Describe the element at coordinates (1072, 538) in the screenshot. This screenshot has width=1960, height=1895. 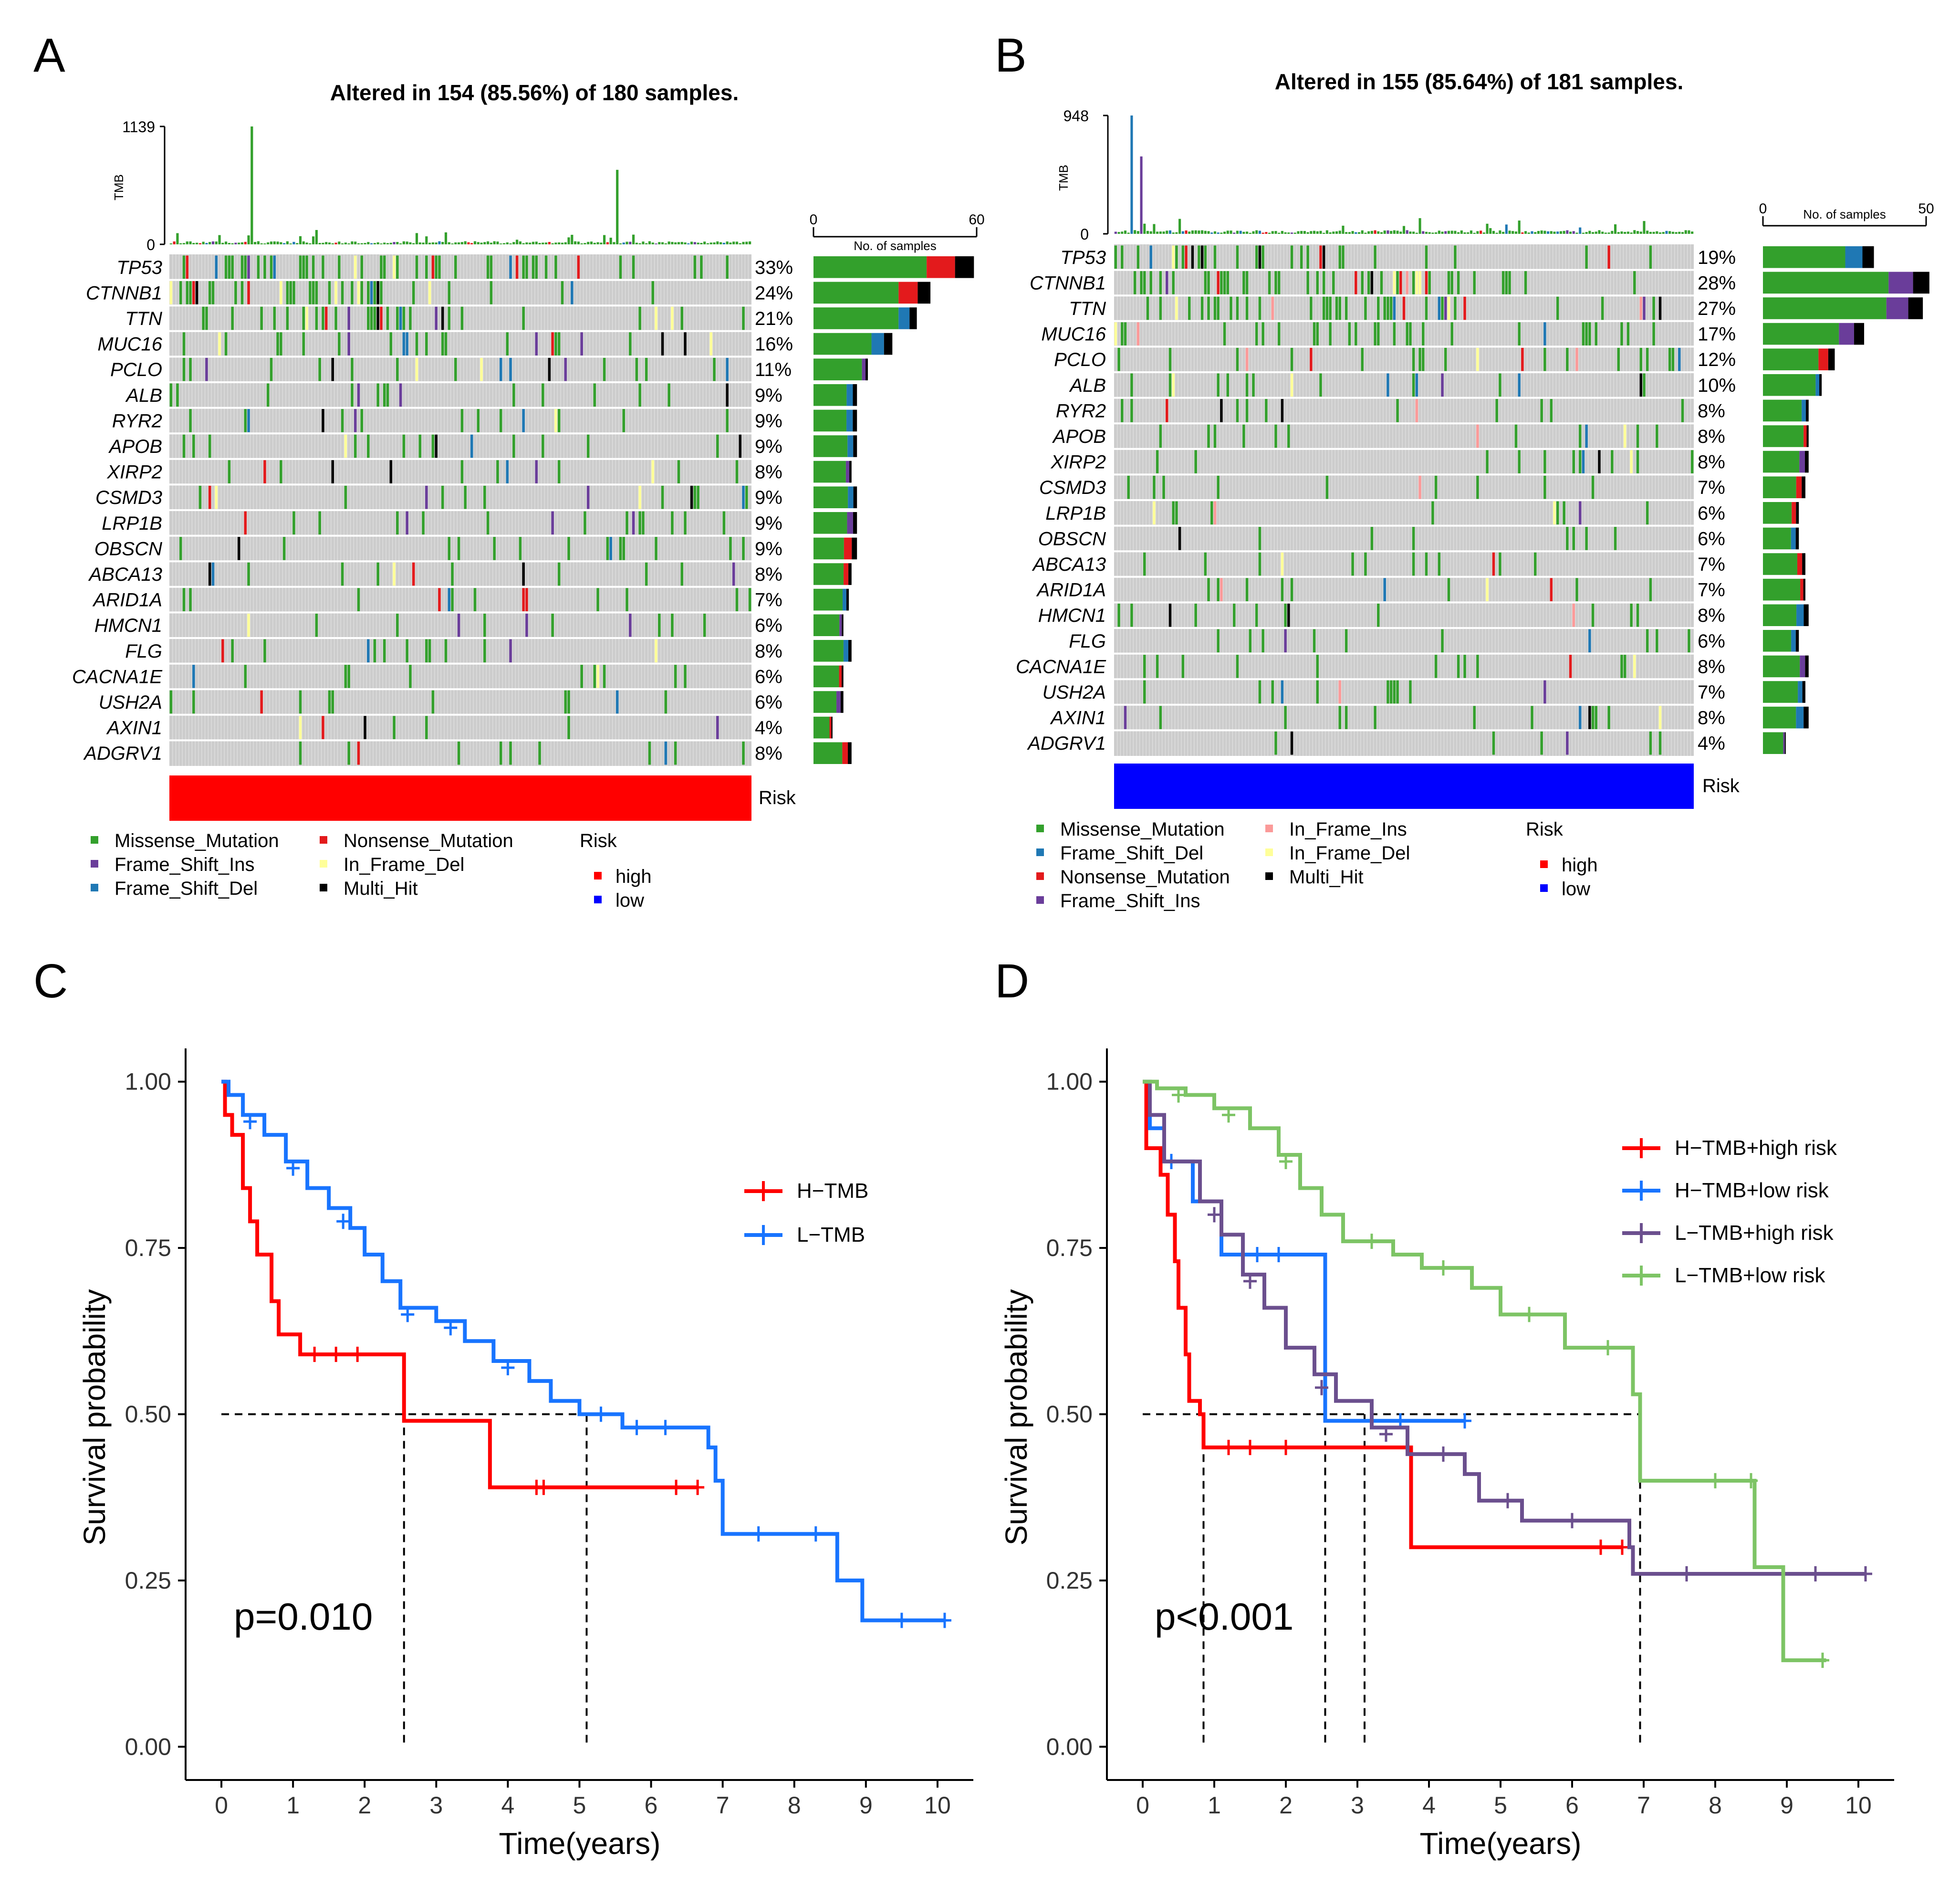
I see `gene-label: OBSCN` at that location.